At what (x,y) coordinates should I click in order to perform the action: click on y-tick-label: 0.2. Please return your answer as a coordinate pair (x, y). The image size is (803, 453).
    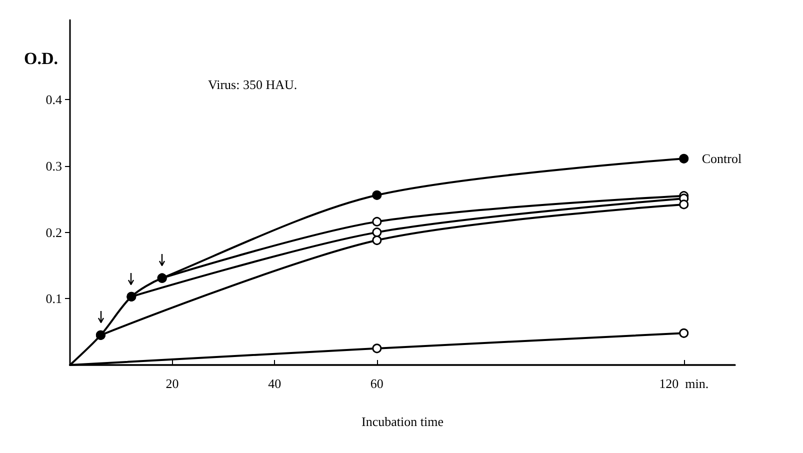
    Looking at the image, I should click on (54, 232).